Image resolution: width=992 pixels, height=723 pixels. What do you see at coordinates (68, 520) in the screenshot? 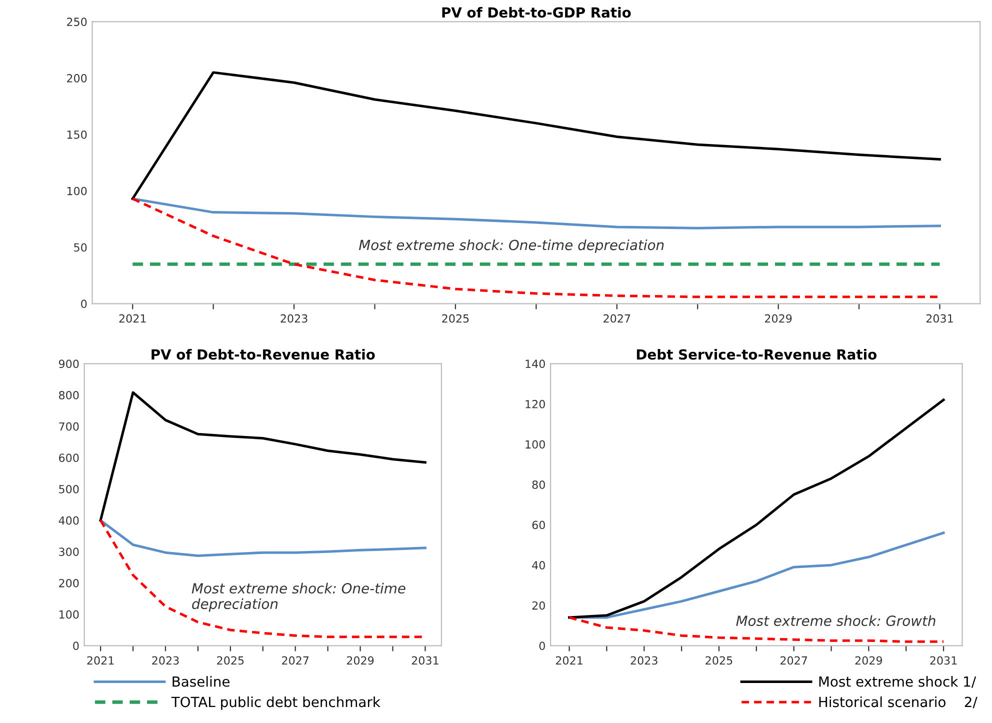
I see `y-tick-label: 400` at bounding box center [68, 520].